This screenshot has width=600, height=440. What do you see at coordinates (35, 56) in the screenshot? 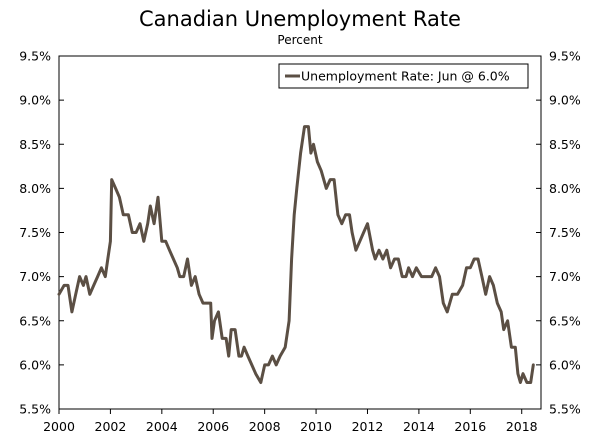
I see `left-y-tick-label: 9.5%` at bounding box center [35, 56].